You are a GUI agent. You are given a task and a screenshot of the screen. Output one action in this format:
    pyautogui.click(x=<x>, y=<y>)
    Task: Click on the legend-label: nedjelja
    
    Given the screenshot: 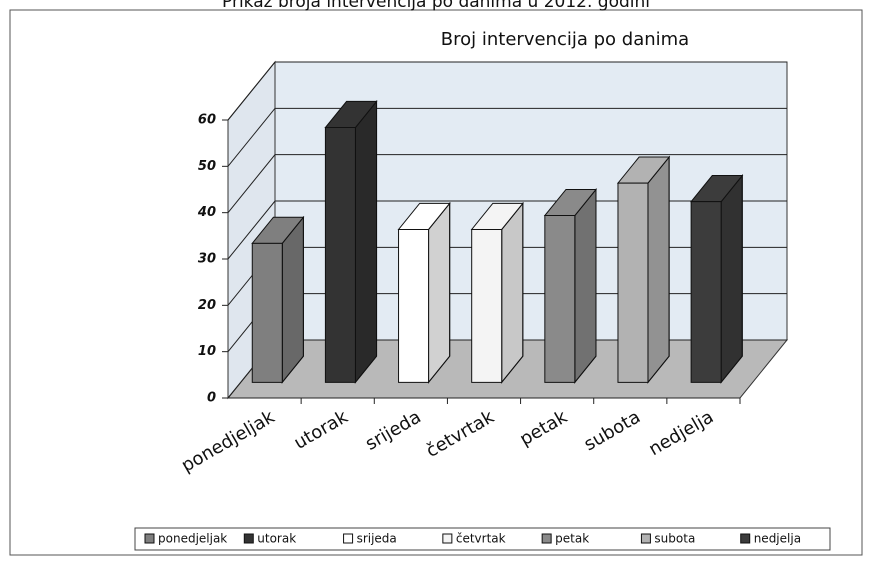 What is the action you would take?
    pyautogui.click(x=777, y=539)
    